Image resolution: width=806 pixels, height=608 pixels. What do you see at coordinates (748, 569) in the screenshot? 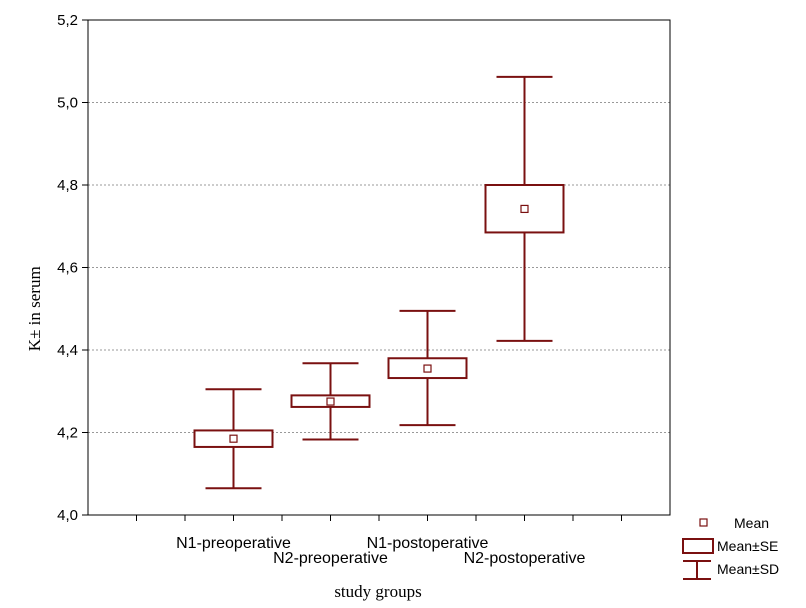
I see `legend-label: Mean±SD` at bounding box center [748, 569].